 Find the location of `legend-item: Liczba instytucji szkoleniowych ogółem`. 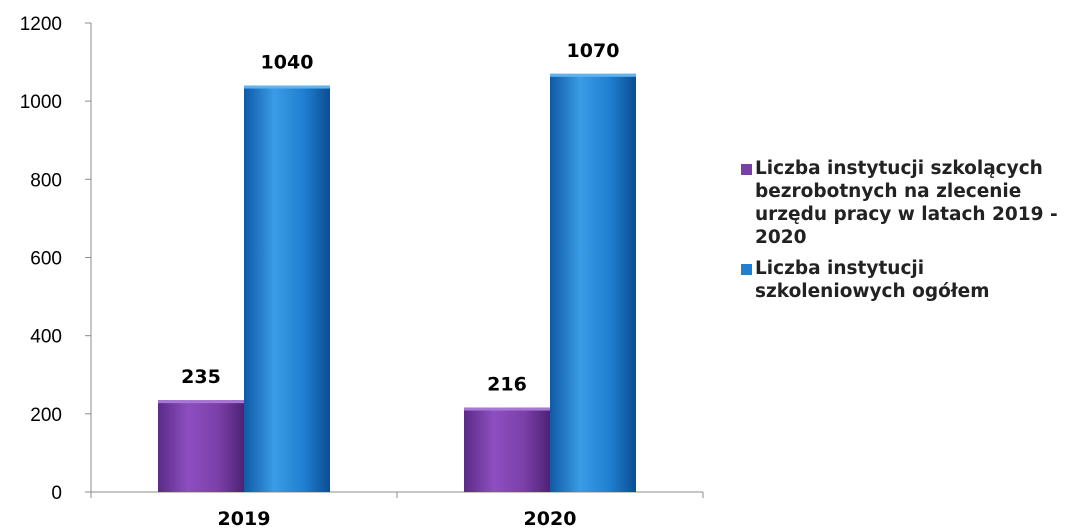

legend-item: Liczba instytucji szkoleniowych ogółem is located at coordinates (911, 280).